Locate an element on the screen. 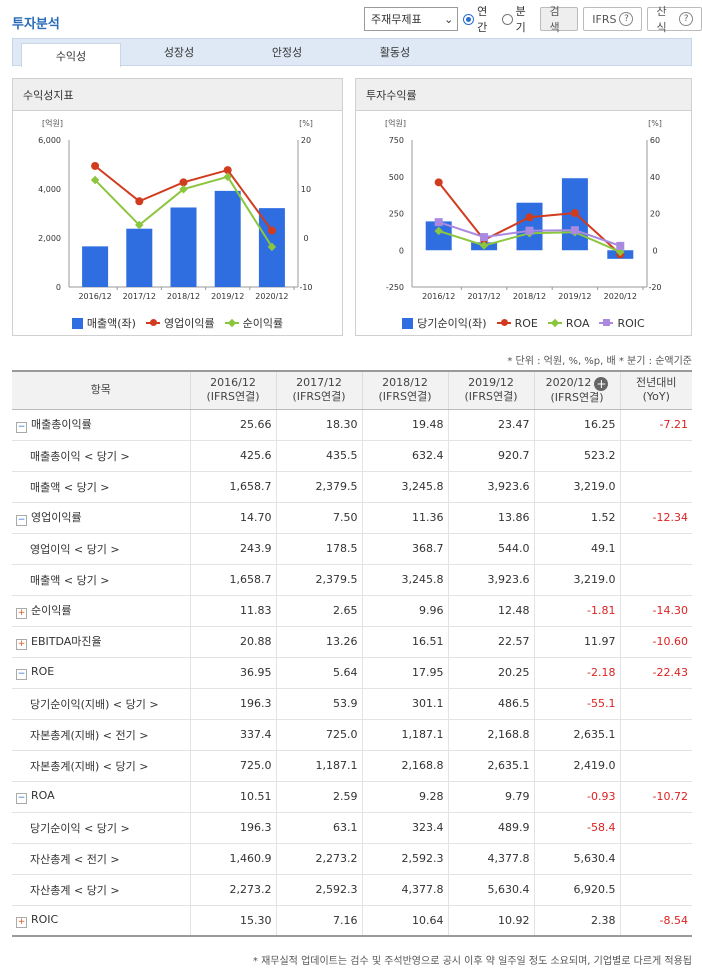 The width and height of the screenshot is (702, 974). cell-value: 7.50 is located at coordinates (318, 518).